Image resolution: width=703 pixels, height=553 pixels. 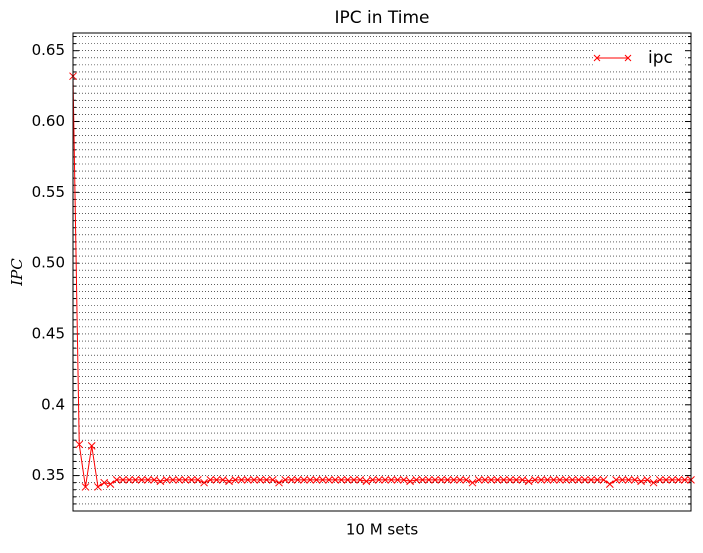 What do you see at coordinates (48, 333) in the screenshot?
I see `y-tick-label: 0.45` at bounding box center [48, 333].